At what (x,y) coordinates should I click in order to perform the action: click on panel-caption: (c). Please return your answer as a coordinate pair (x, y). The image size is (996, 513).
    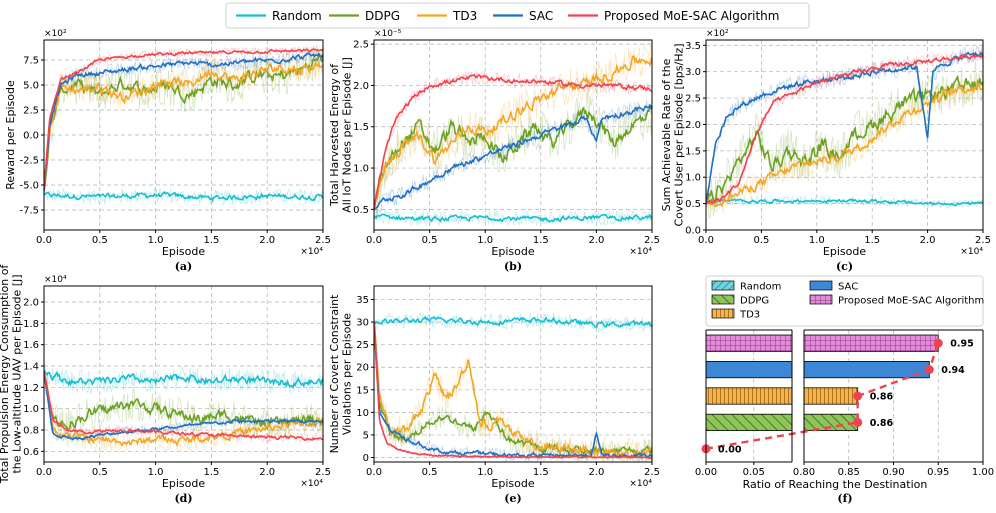
    Looking at the image, I should click on (844, 266).